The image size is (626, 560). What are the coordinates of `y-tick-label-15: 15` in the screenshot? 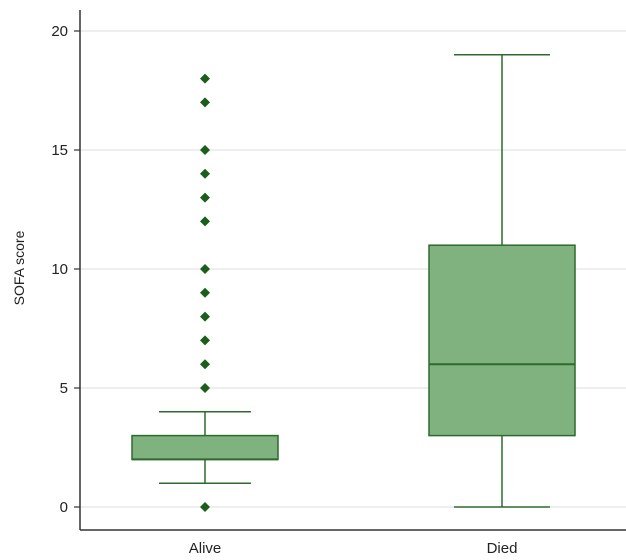 It's located at (59, 150).